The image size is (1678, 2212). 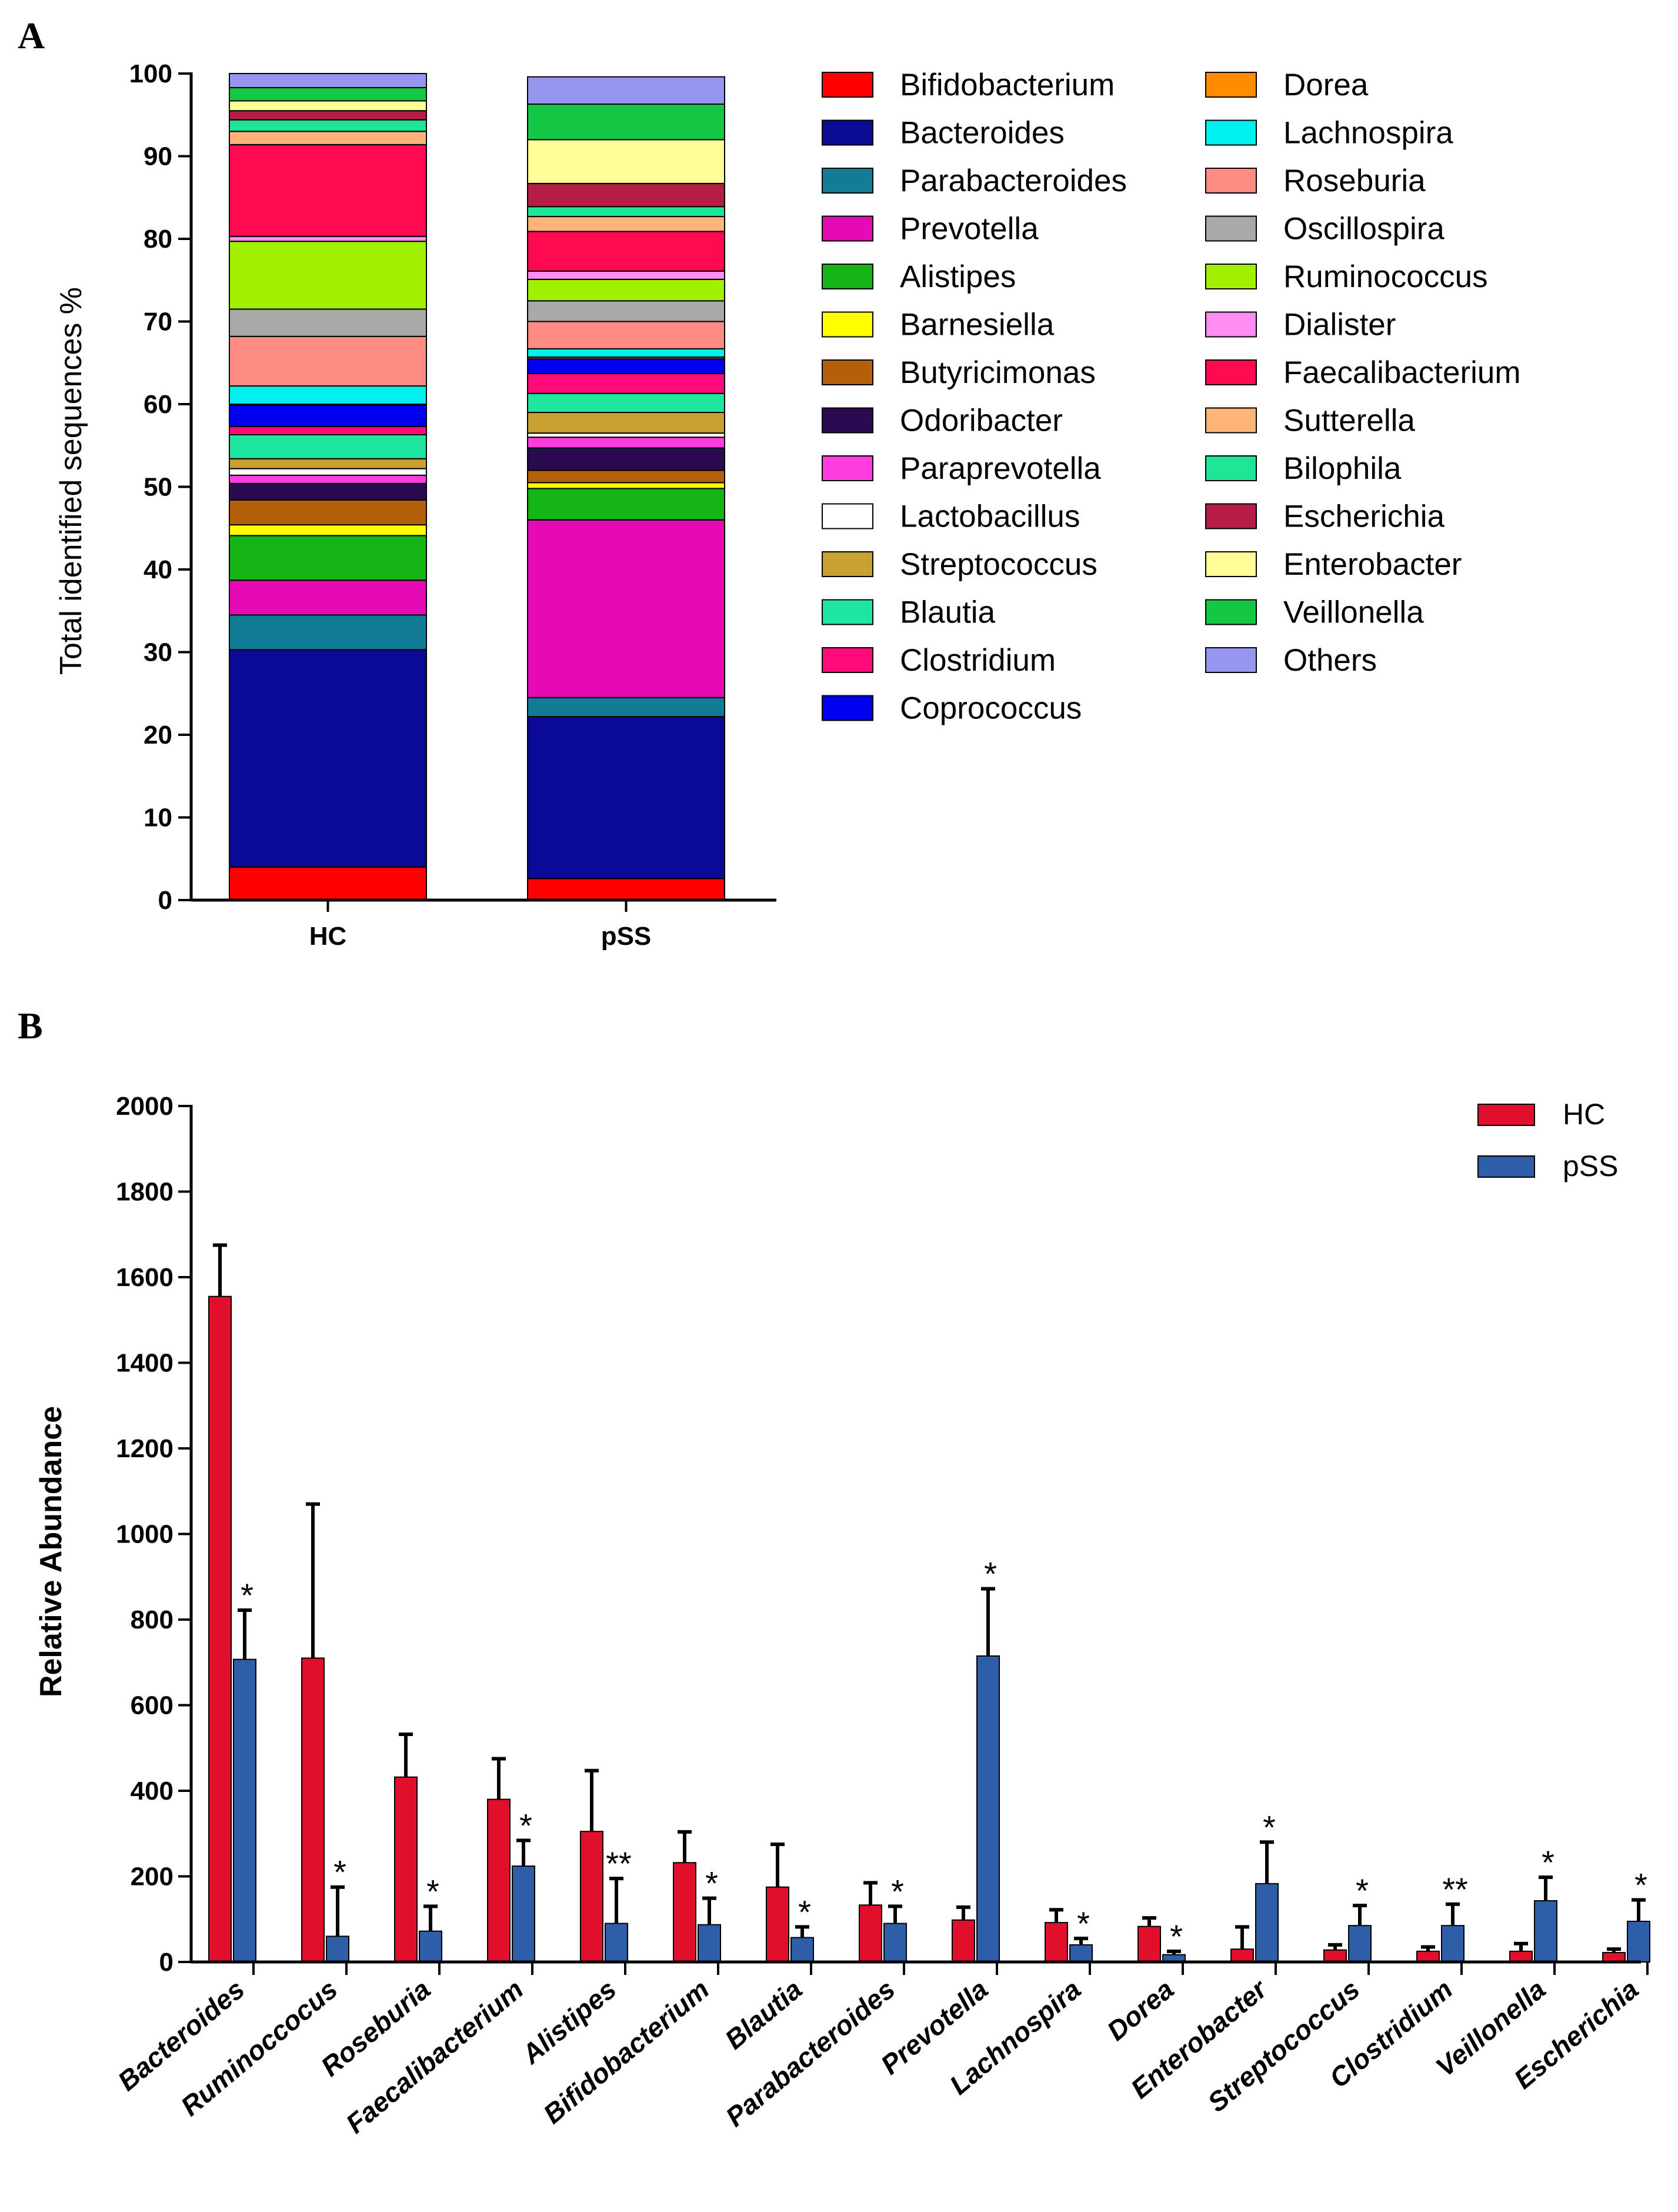 What do you see at coordinates (626, 335) in the screenshot?
I see `bar-segment-pss-roseburia` at bounding box center [626, 335].